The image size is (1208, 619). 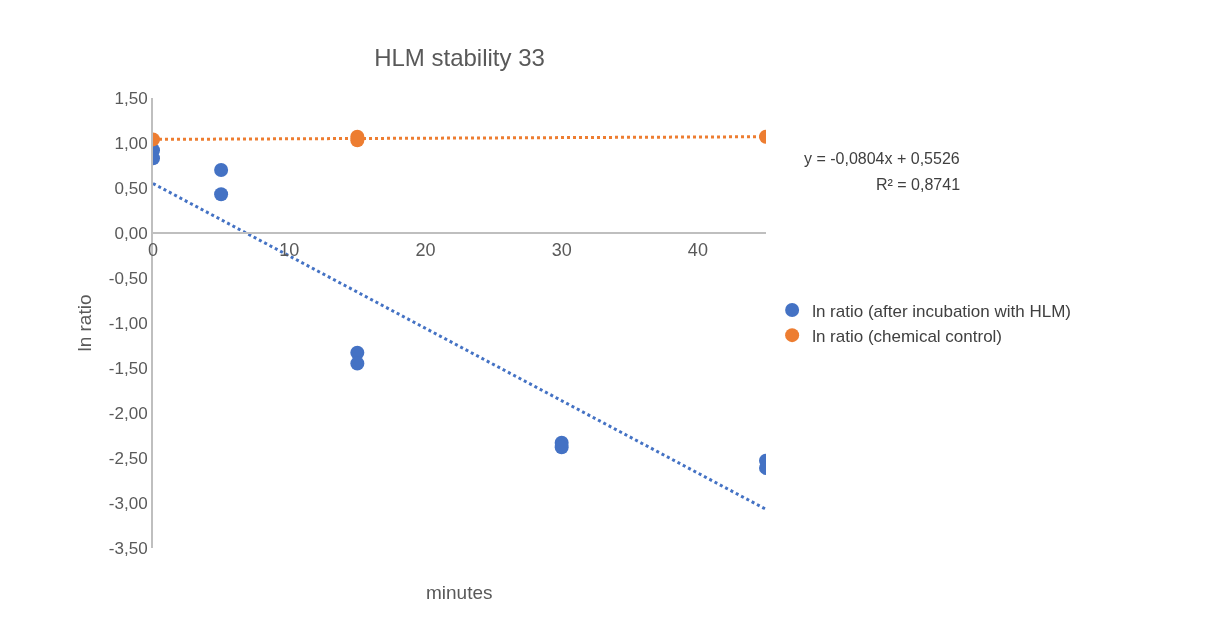 I want to click on y-tick-label: 1,00, so click(x=131, y=143).